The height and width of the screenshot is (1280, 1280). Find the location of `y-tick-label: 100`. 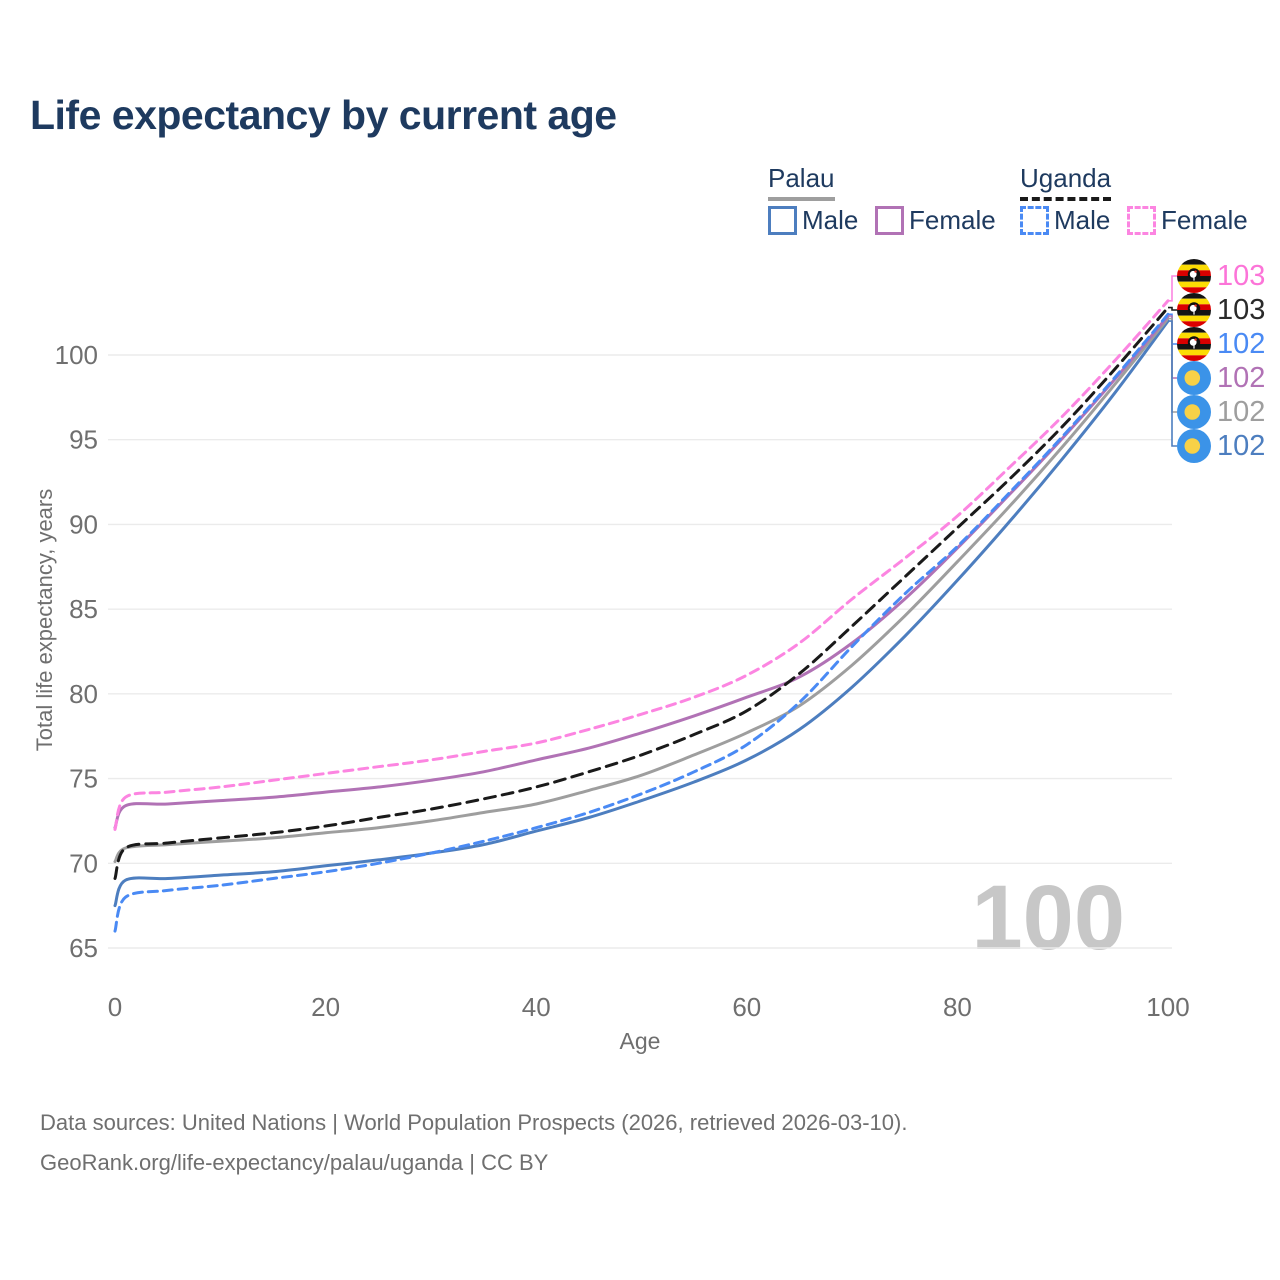

y-tick-label: 100 is located at coordinates (76, 355).